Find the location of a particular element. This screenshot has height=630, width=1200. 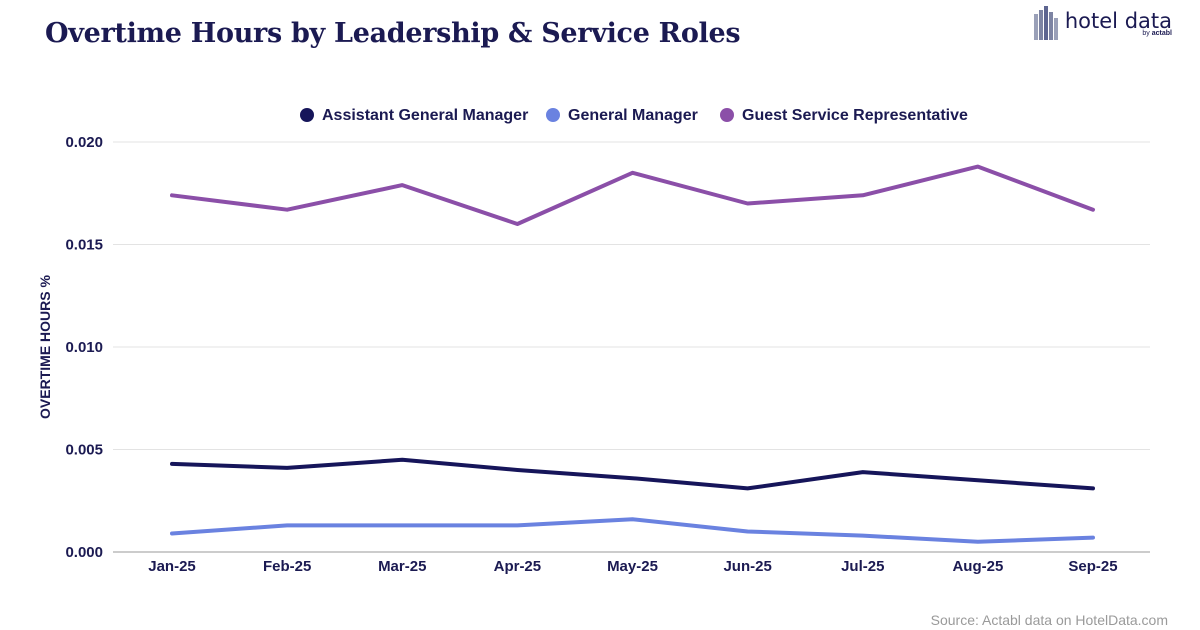

x-tick-label: Apr-25 is located at coordinates (518, 566).